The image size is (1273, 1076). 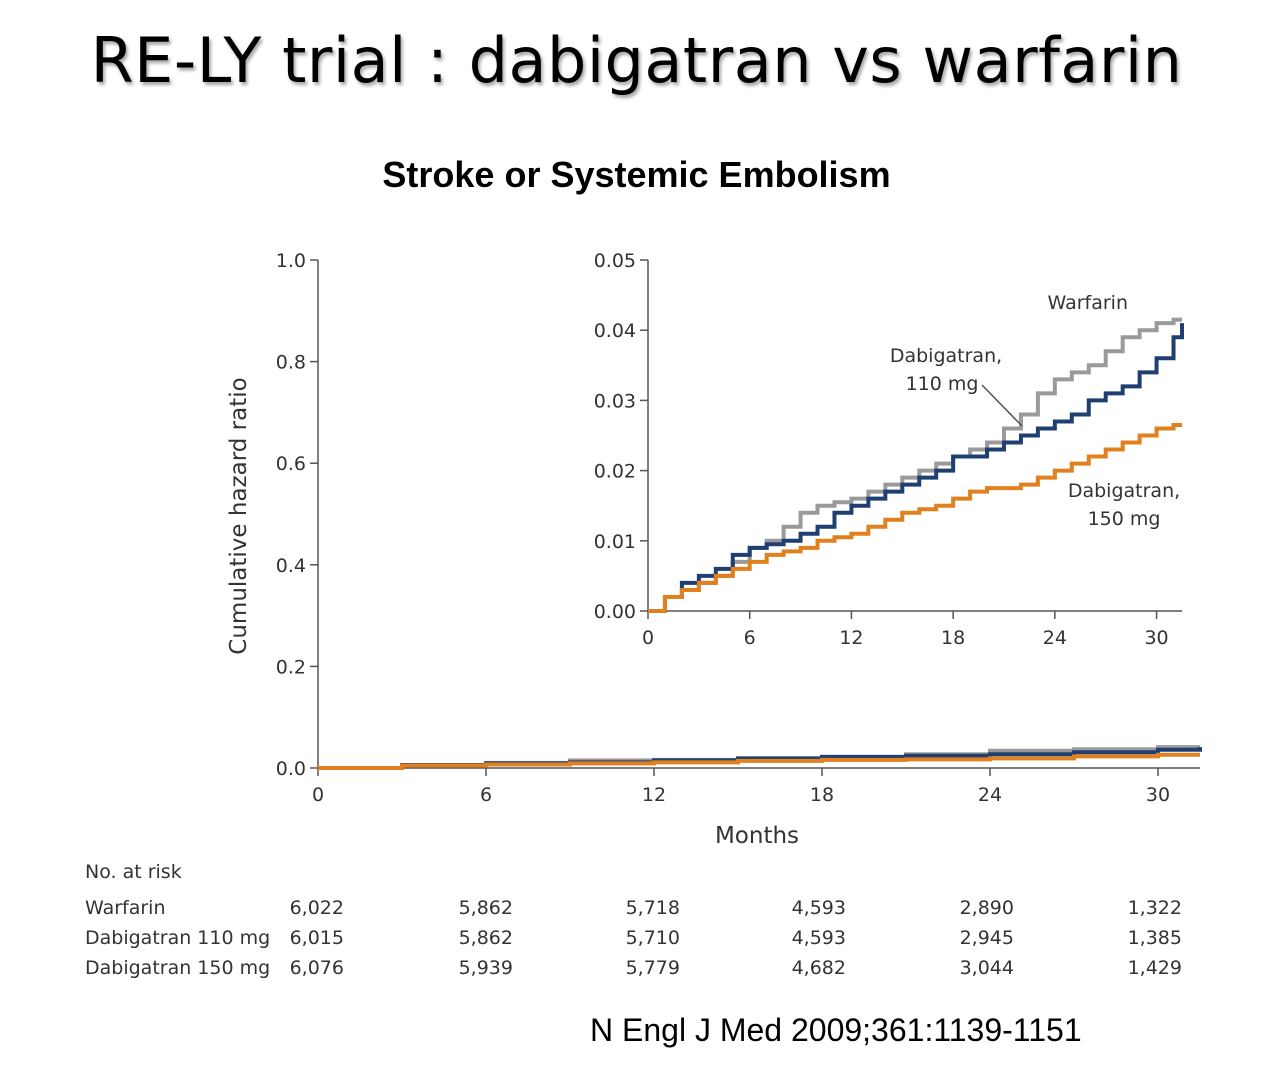 I want to click on risk-cell: 2,945, so click(x=987, y=938).